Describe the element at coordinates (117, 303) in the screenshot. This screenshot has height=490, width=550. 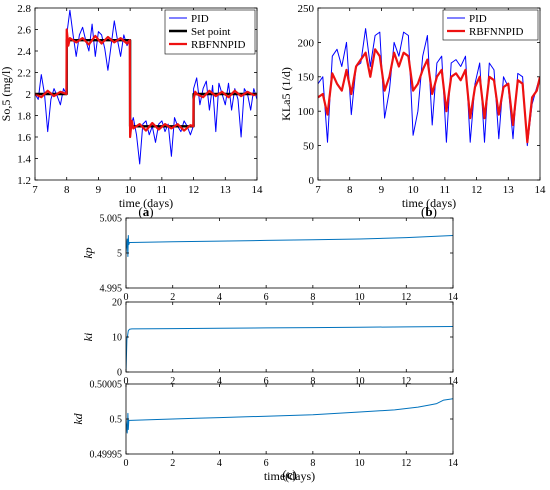
I see `y-tick-label: 20` at that location.